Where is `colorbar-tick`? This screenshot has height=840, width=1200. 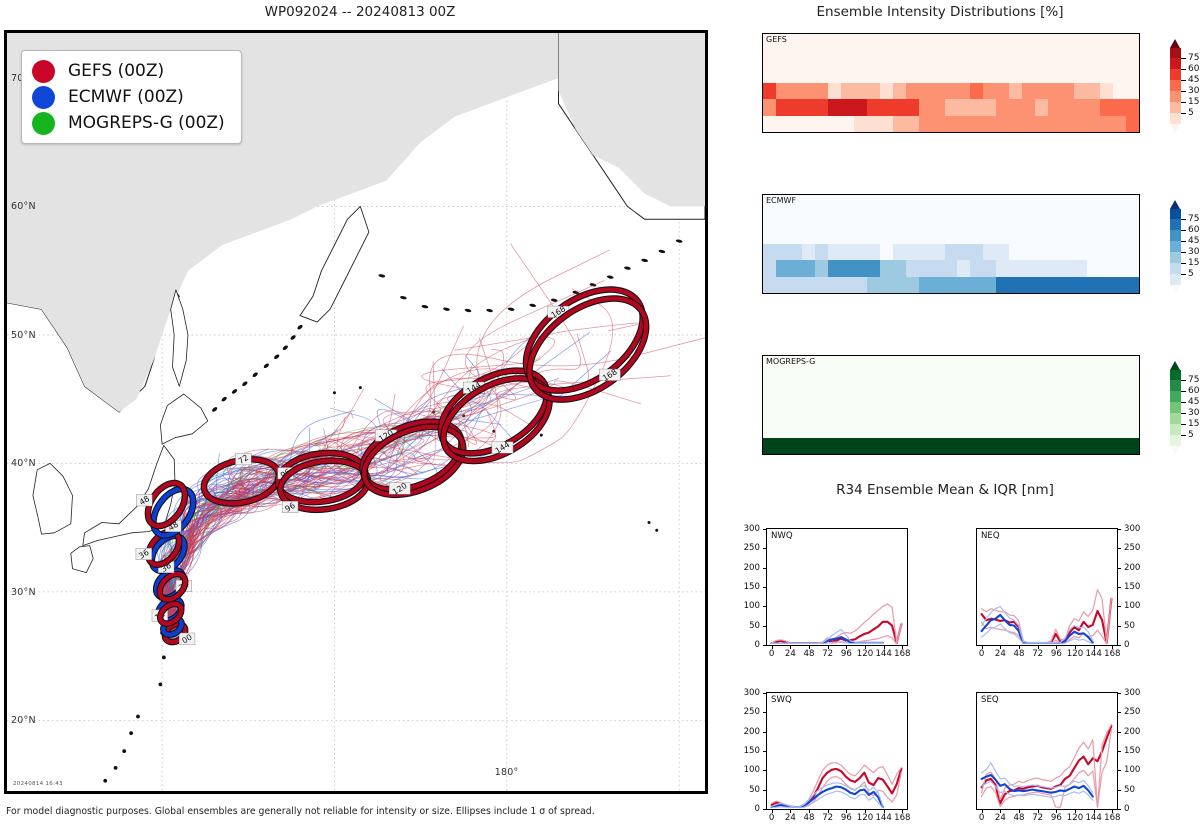 colorbar-tick is located at coordinates (1183, 241).